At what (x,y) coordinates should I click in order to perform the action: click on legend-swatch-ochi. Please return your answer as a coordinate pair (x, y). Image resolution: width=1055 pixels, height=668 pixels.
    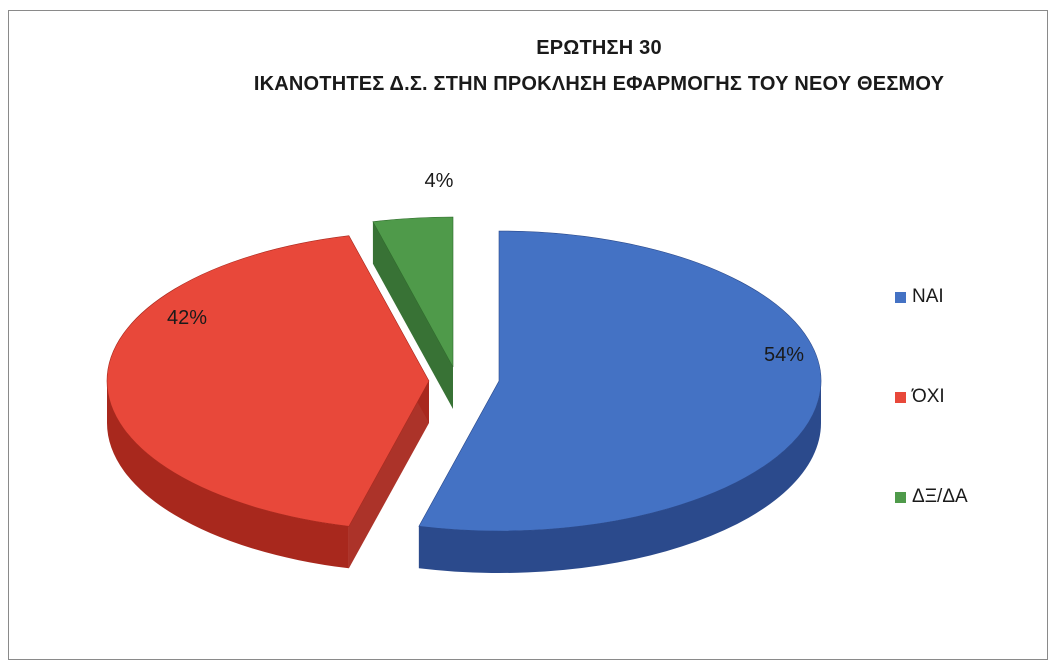
    Looking at the image, I should click on (900, 397).